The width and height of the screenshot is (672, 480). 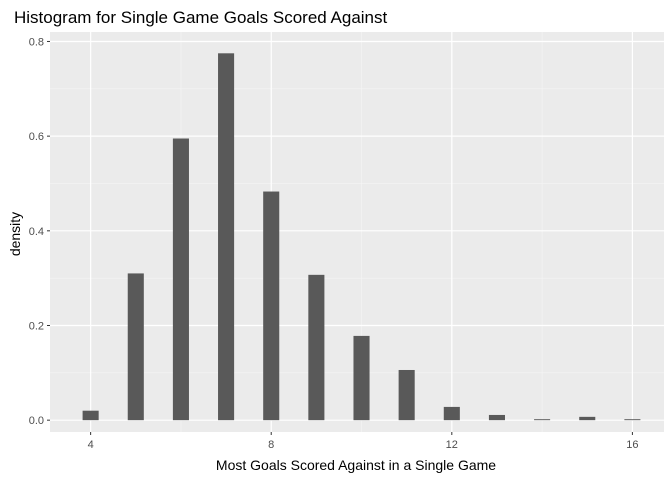 I want to click on y-tick-label: 0.2, so click(x=36, y=326).